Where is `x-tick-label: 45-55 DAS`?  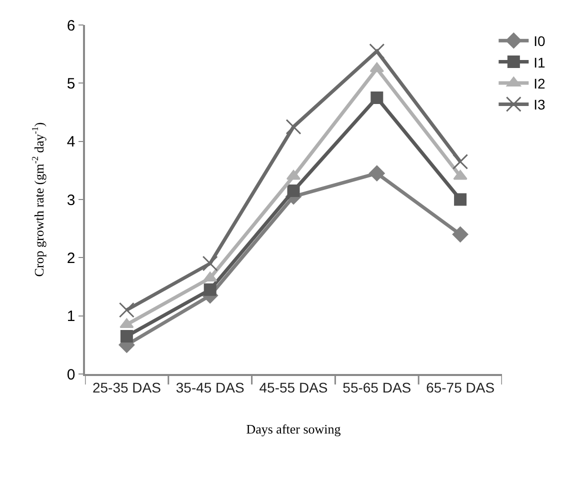 x-tick-label: 45-55 DAS is located at coordinates (293, 388).